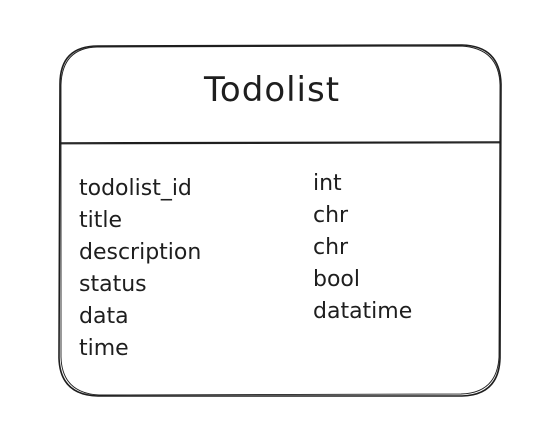  What do you see at coordinates (362, 248) in the screenshot?
I see `field-types-column: int chr chr bool datatime` at bounding box center [362, 248].